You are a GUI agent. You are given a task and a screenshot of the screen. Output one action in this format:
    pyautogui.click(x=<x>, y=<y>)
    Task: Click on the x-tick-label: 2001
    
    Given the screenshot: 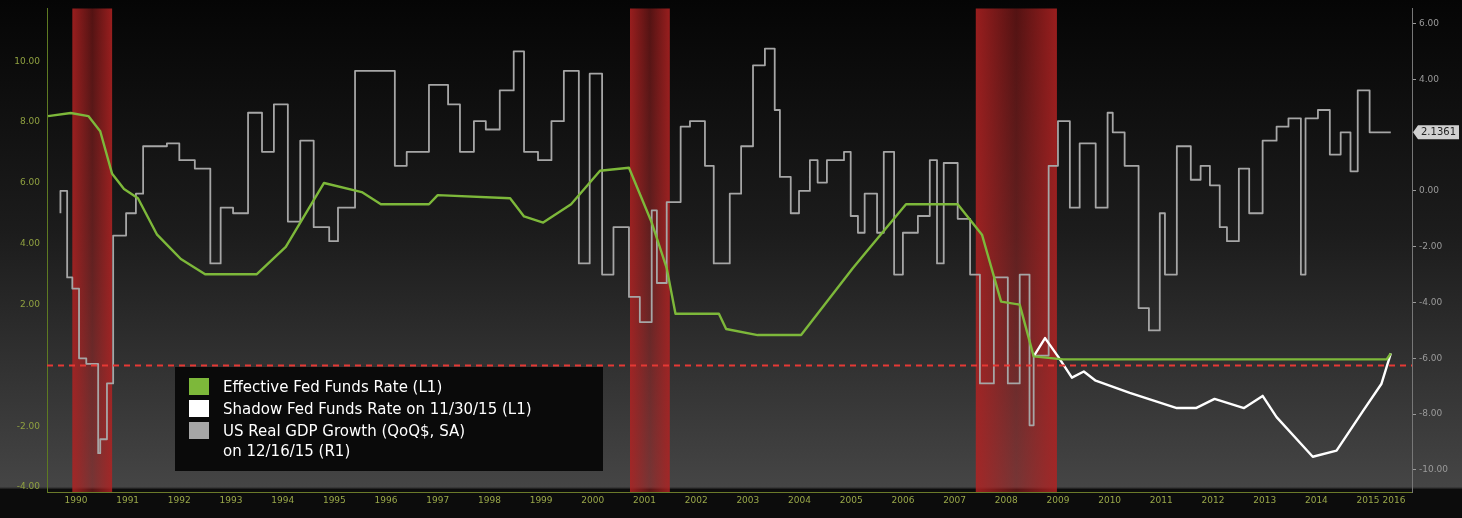 What is the action you would take?
    pyautogui.click(x=644, y=499)
    